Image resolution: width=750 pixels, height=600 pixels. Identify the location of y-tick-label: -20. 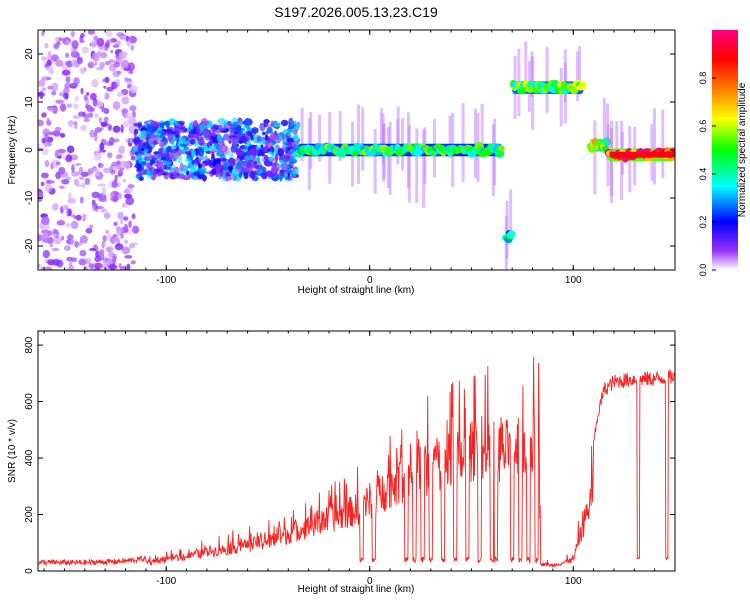
(29, 245).